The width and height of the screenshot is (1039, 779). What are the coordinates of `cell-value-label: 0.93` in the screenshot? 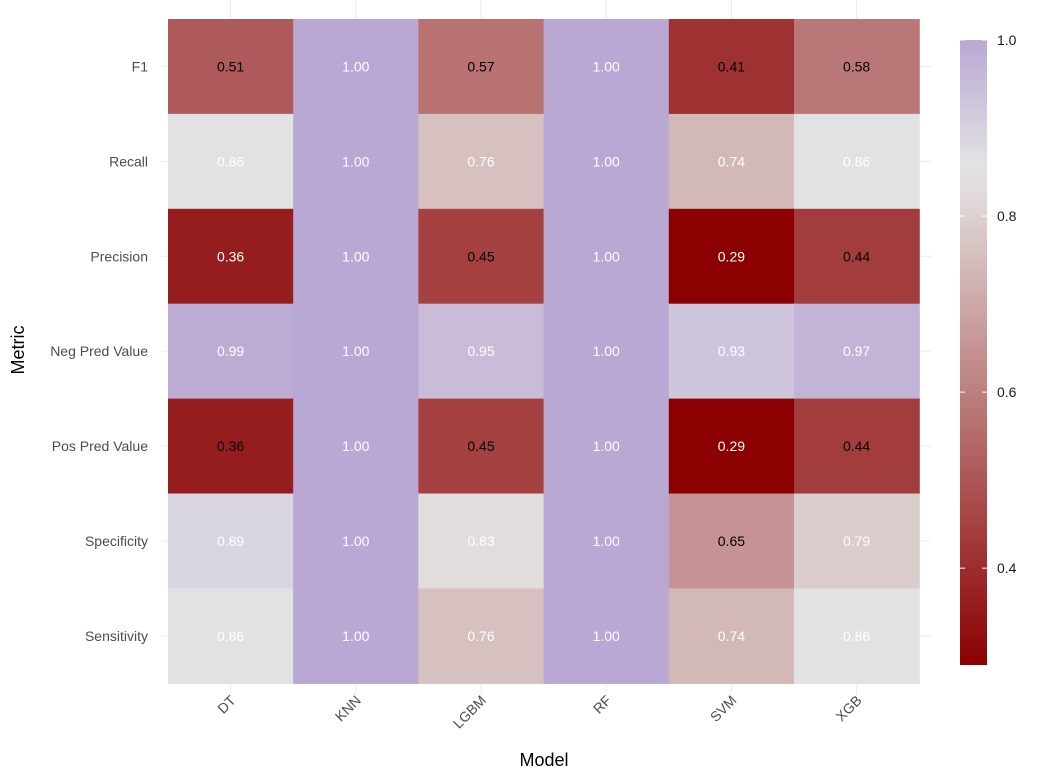 It's located at (731, 351).